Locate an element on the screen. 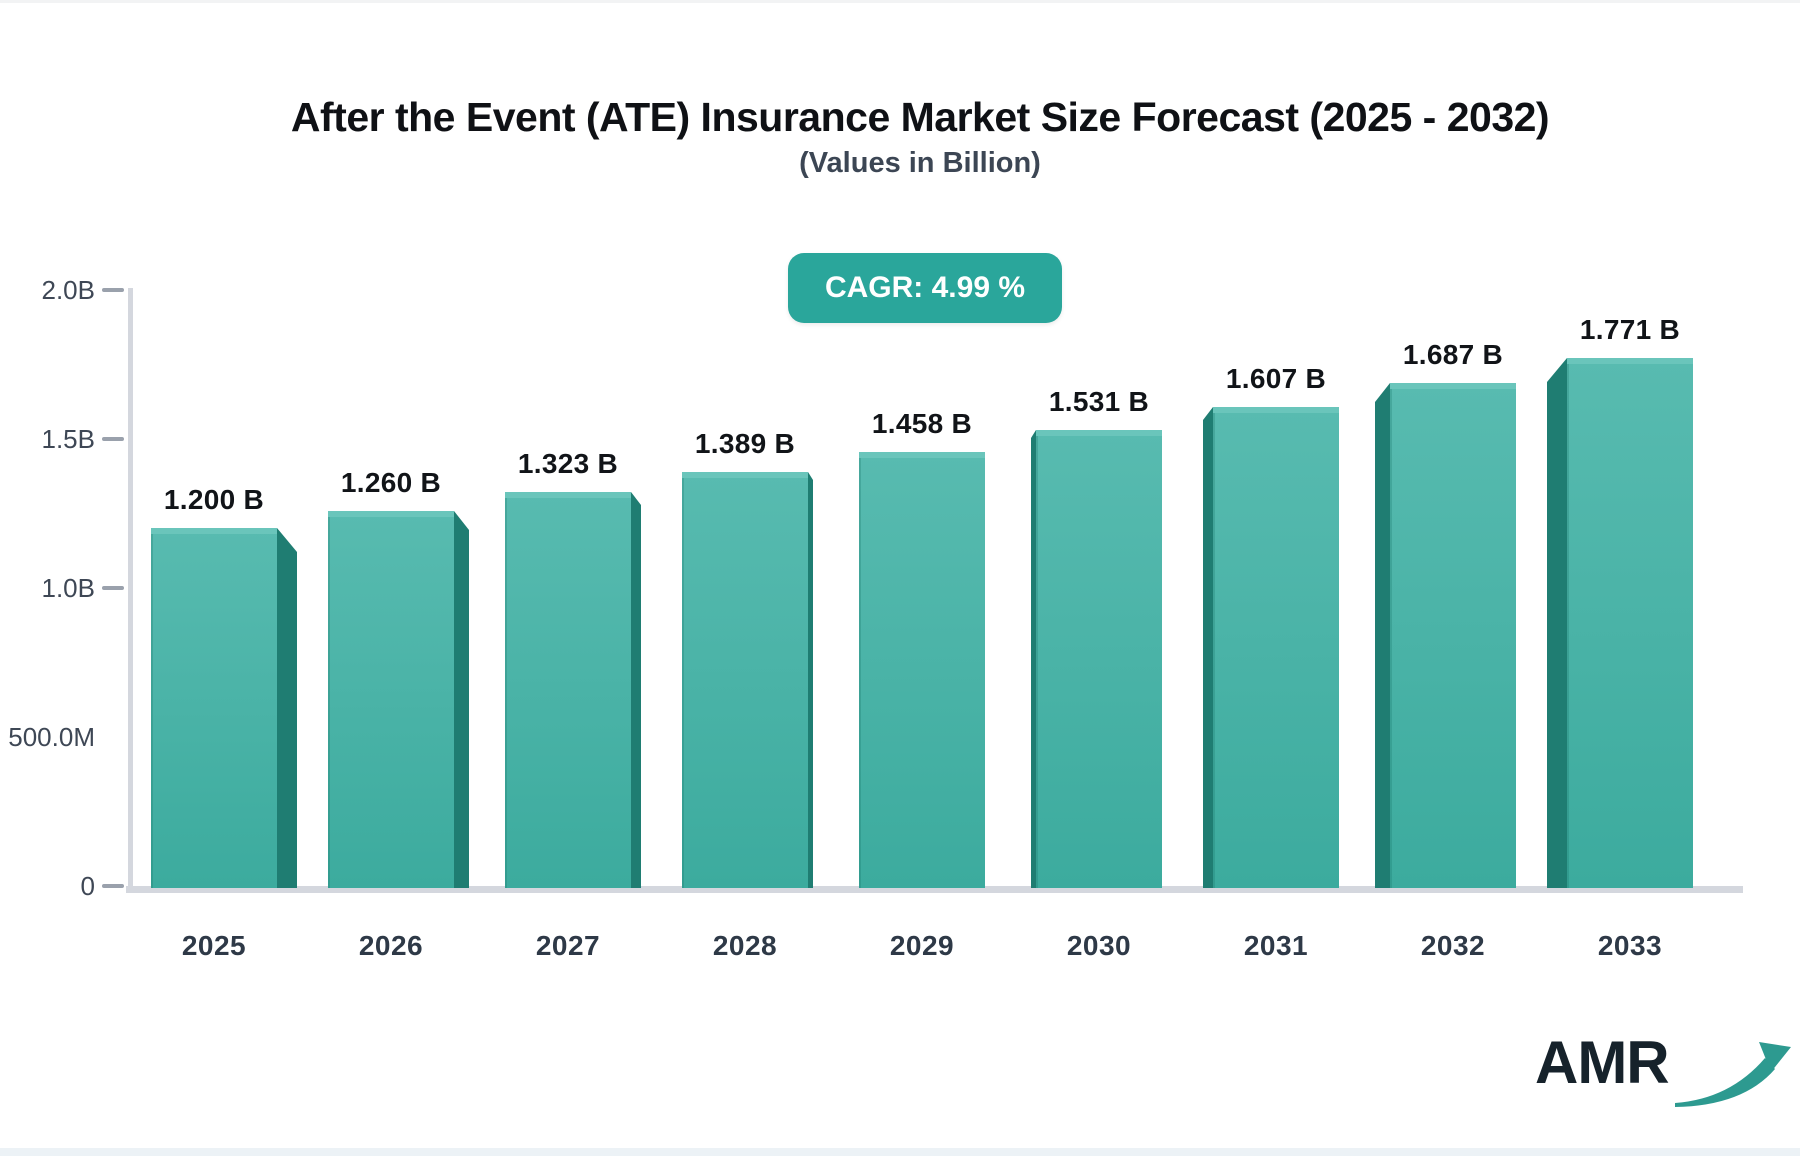 This screenshot has width=1800, height=1156. cagr-badge: CAGR: 4.99 % is located at coordinates (925, 288).